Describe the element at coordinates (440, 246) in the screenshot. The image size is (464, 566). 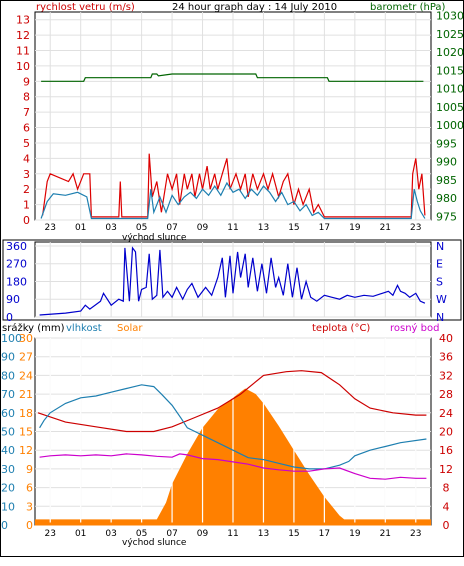
I see `compass-tick-label: N` at that location.